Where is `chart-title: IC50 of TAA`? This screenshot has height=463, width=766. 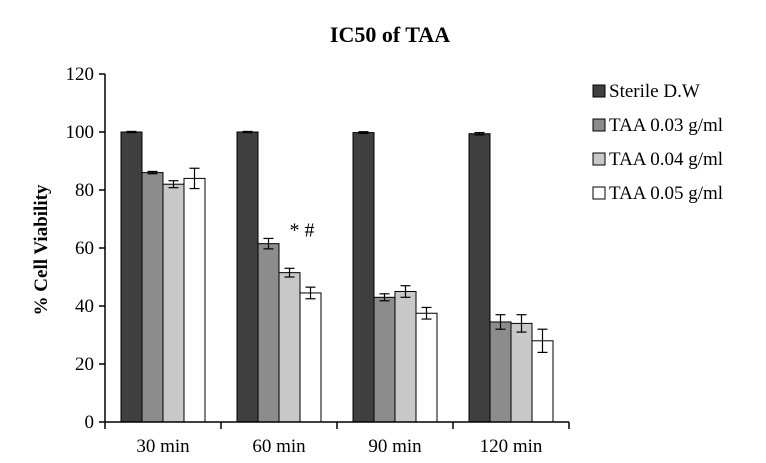 chart-title: IC50 of TAA is located at coordinates (390, 34).